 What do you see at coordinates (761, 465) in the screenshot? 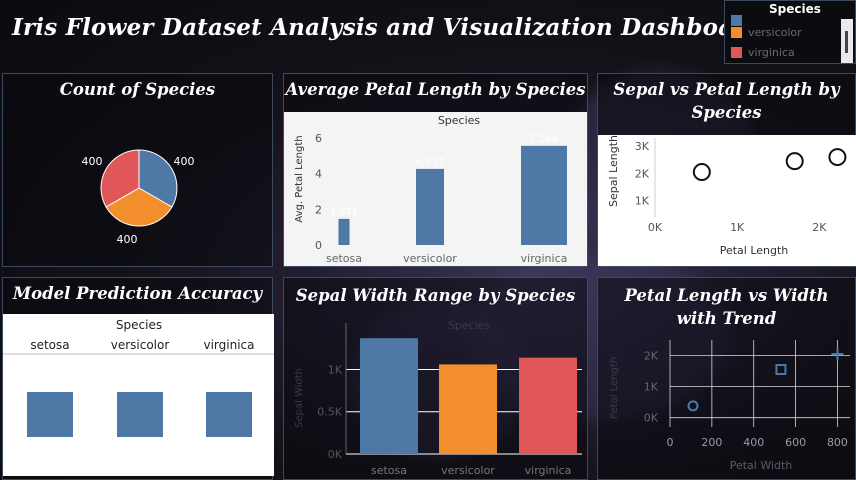
I see `x-axis-label: Petal Width` at bounding box center [761, 465].